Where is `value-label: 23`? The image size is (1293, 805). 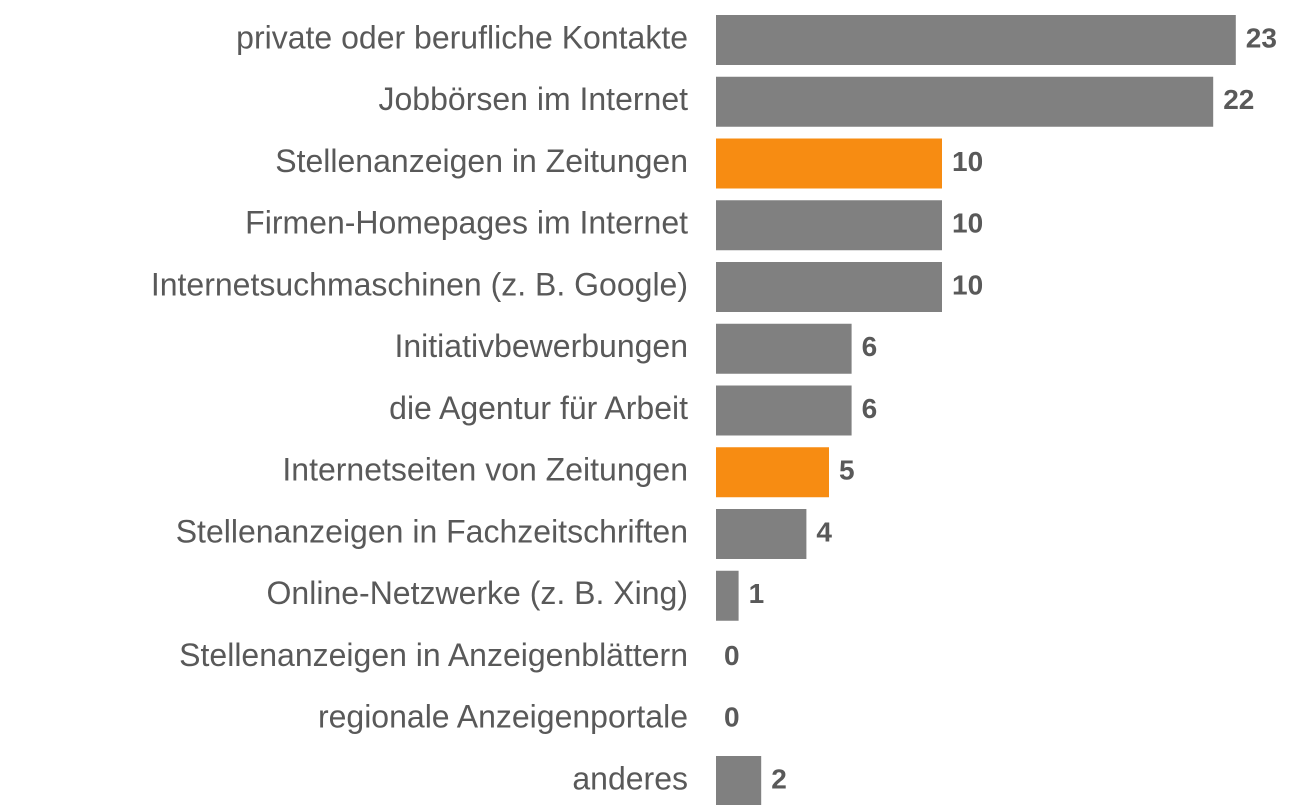
value-label: 23 is located at coordinates (1261, 37).